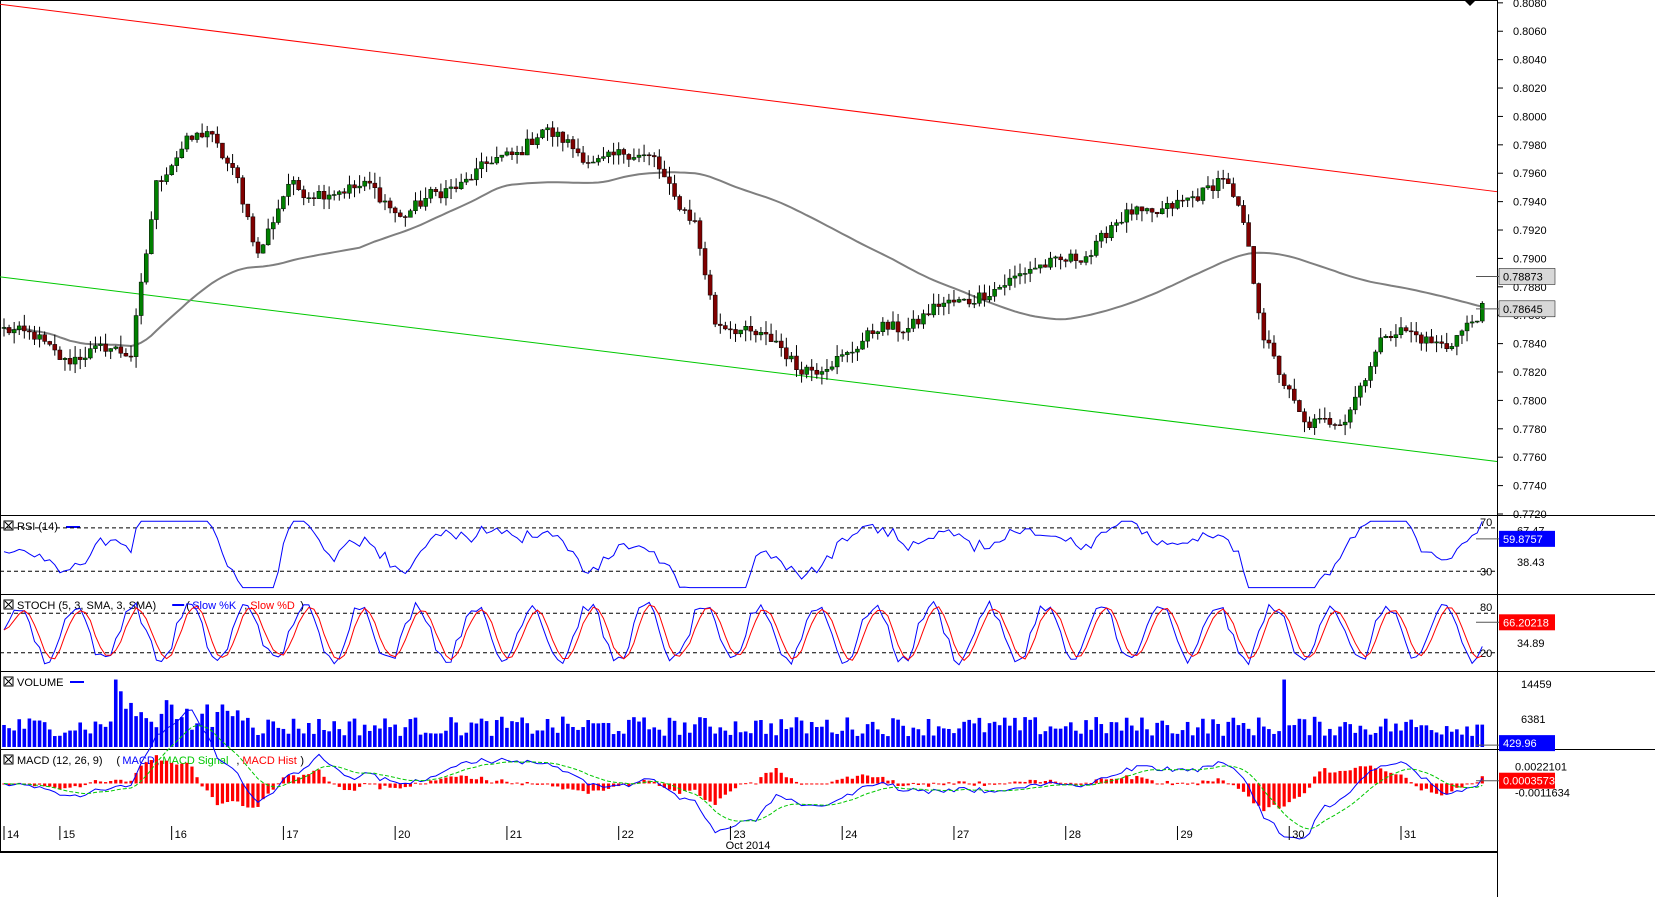  I want to click on price-tick-label: 0.7820, so click(1530, 373).